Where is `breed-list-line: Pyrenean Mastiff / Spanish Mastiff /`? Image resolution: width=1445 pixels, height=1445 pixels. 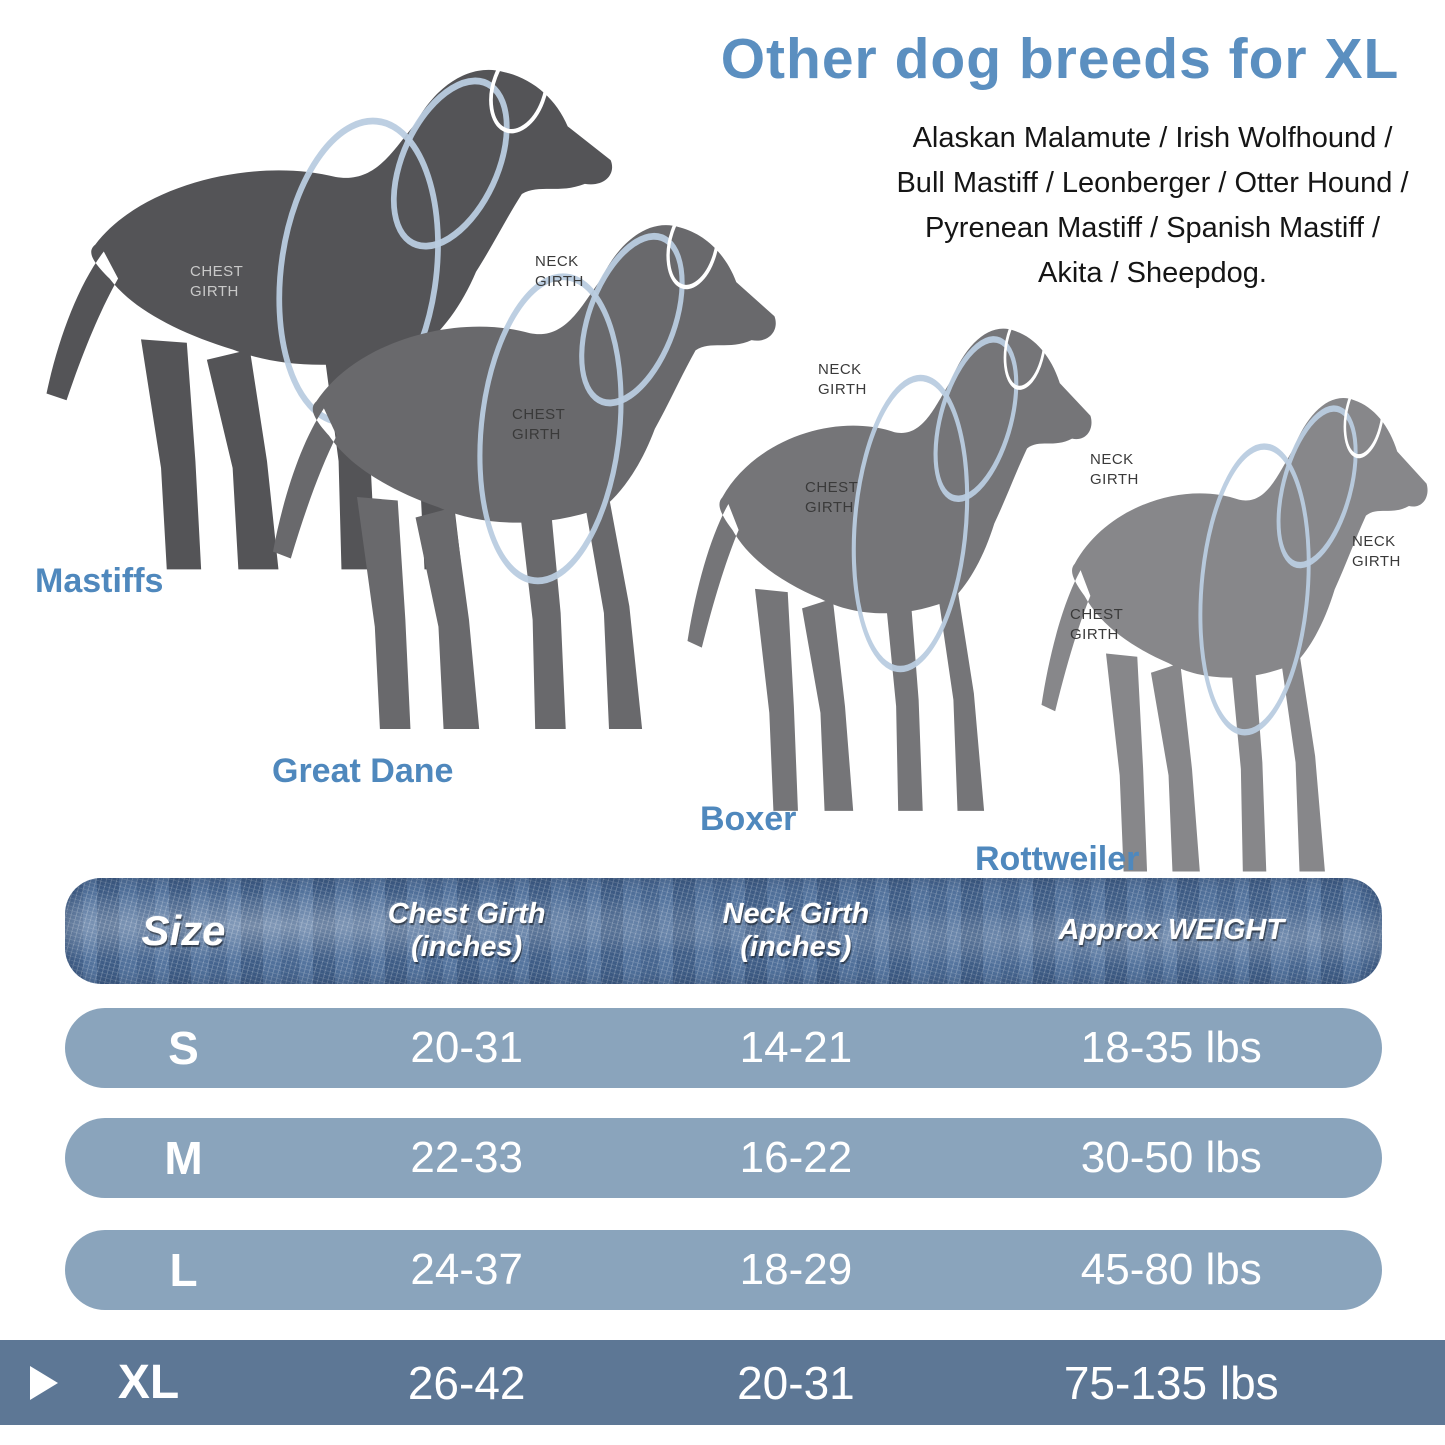 breed-list-line: Pyrenean Mastiff / Spanish Mastiff / is located at coordinates (1152, 227).